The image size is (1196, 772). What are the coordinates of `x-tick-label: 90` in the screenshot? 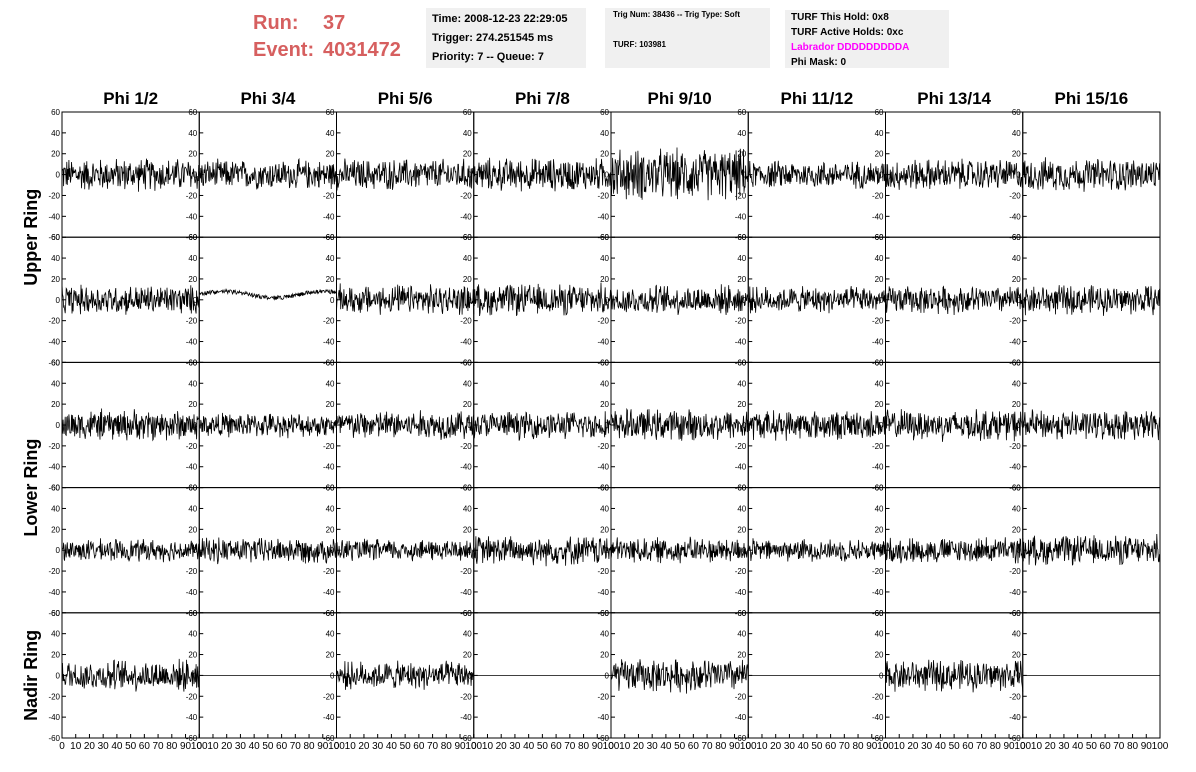 It's located at (1009, 746).